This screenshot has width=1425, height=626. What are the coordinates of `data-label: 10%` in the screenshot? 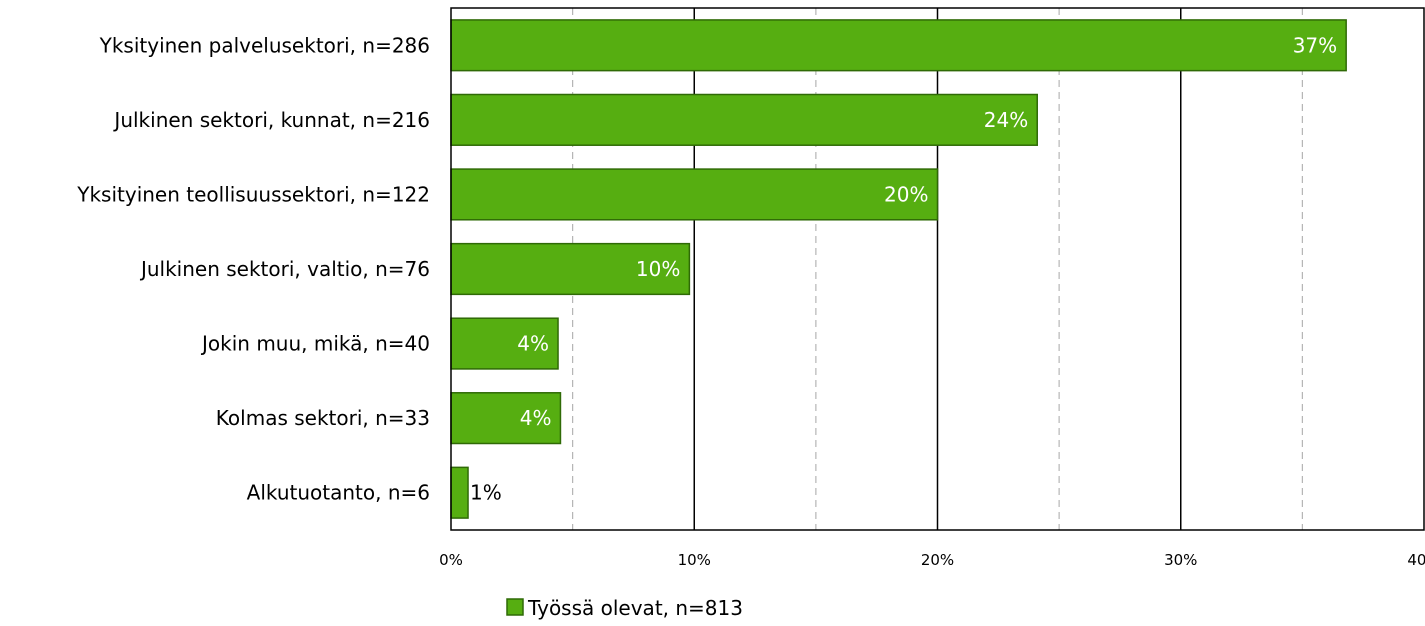 It's located at (658, 269).